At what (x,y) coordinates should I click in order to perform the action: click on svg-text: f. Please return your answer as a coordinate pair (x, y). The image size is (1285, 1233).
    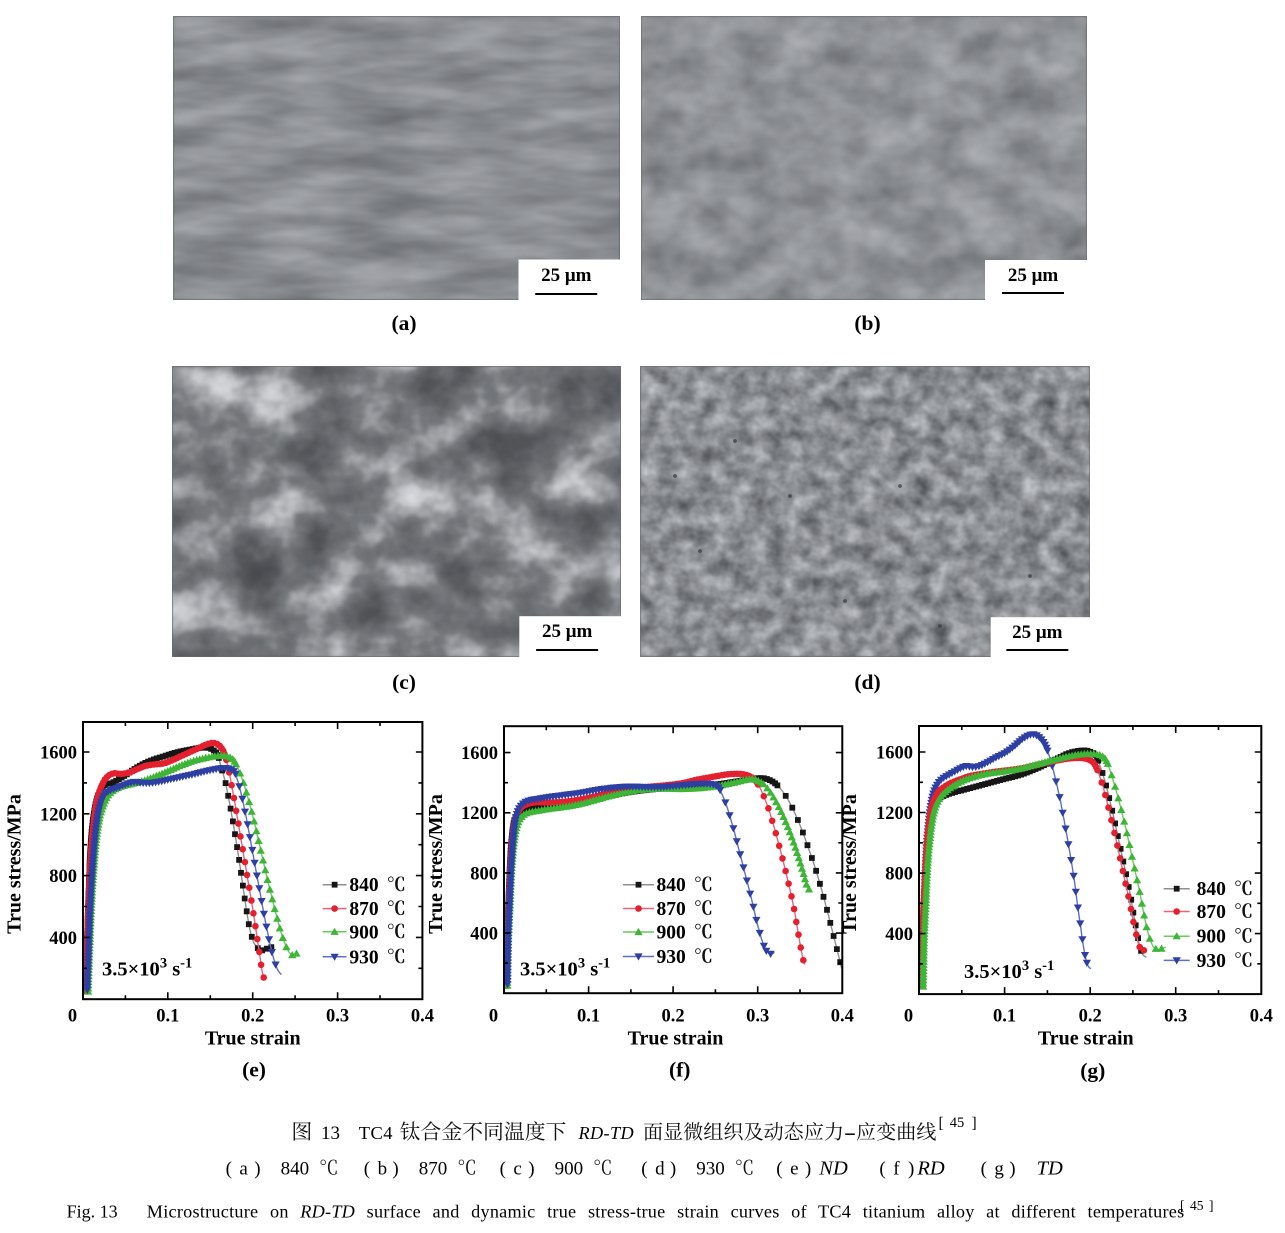
    Looking at the image, I should click on (896, 1169).